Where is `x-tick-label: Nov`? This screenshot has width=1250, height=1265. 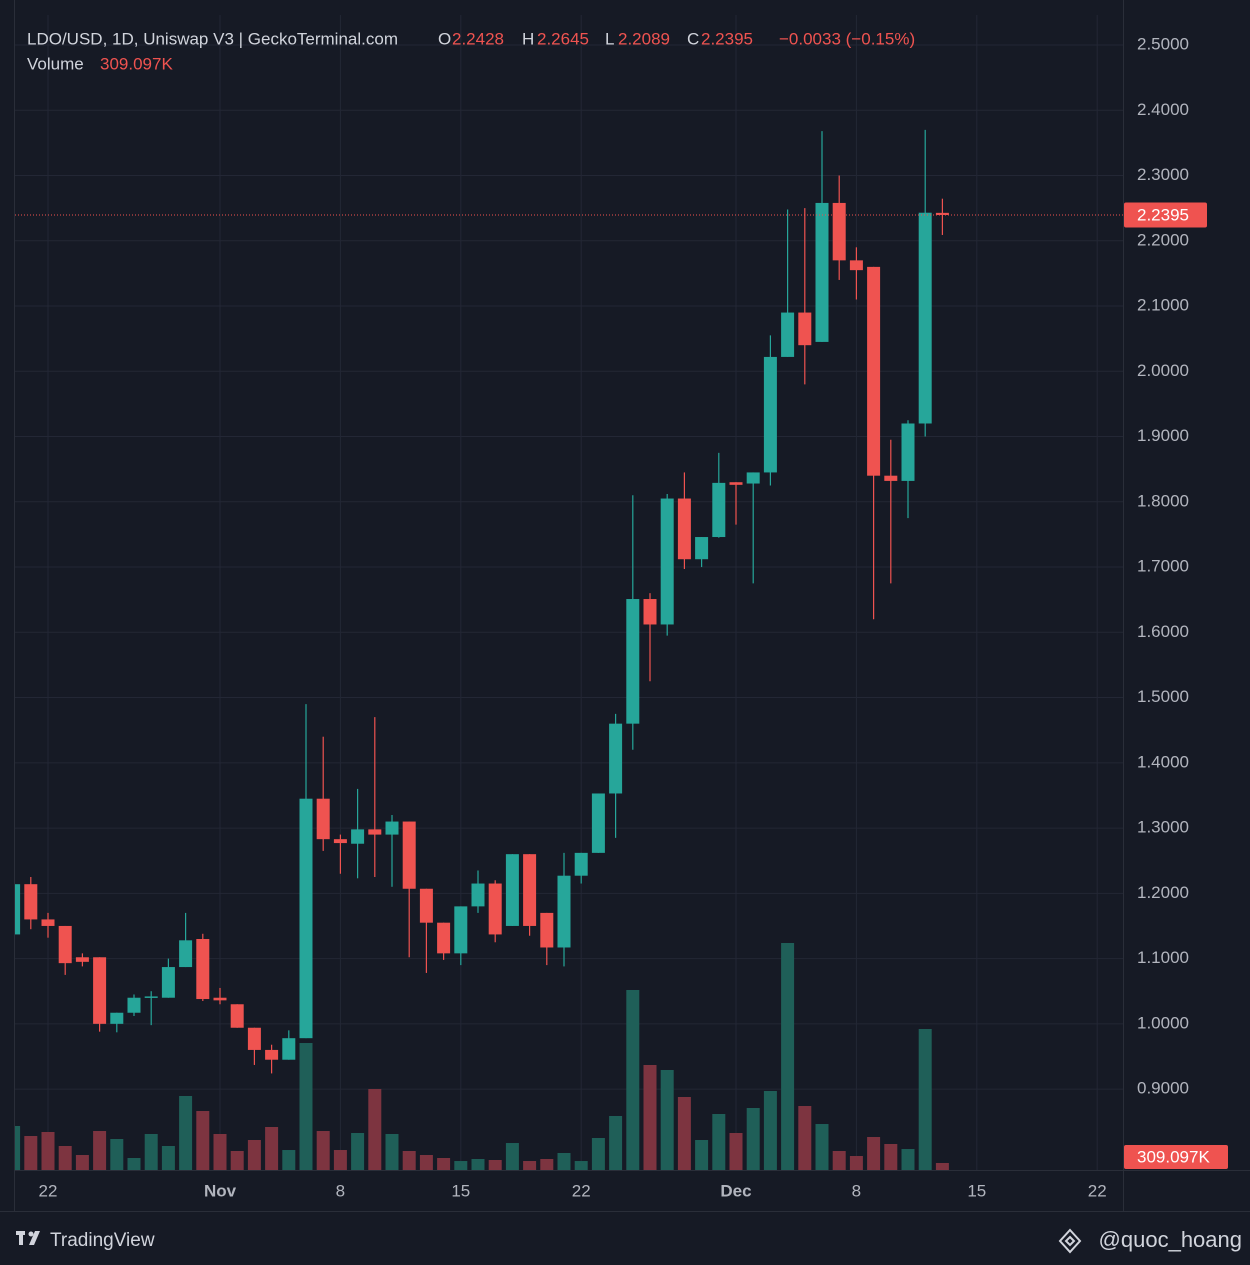
x-tick-label: Nov is located at coordinates (220, 1190).